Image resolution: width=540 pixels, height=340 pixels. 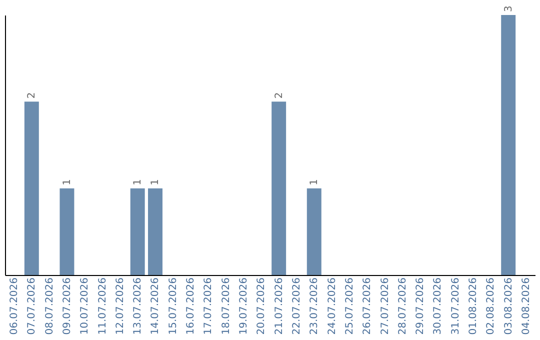 I want to click on x-tick-label: 30.07.2026, so click(x=438, y=306).